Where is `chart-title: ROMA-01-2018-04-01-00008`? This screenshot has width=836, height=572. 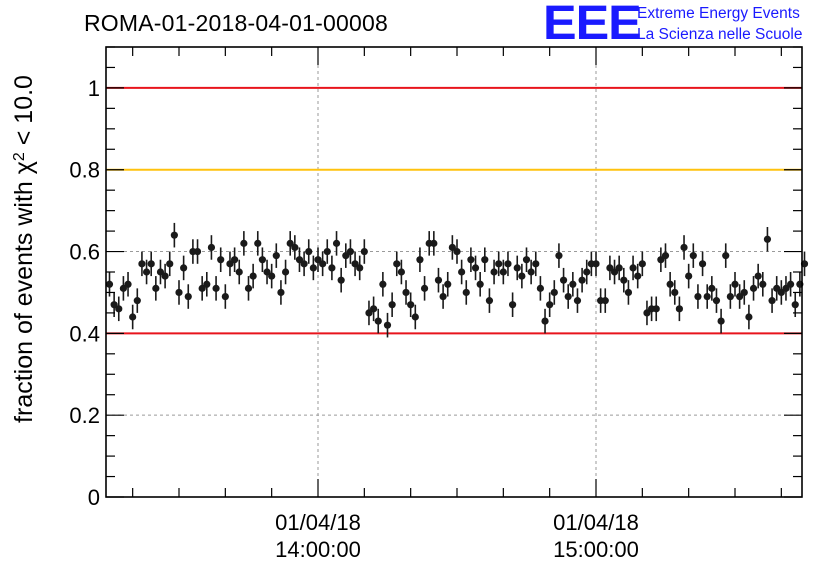
chart-title: ROMA-01-2018-04-01-00008 is located at coordinates (236, 23).